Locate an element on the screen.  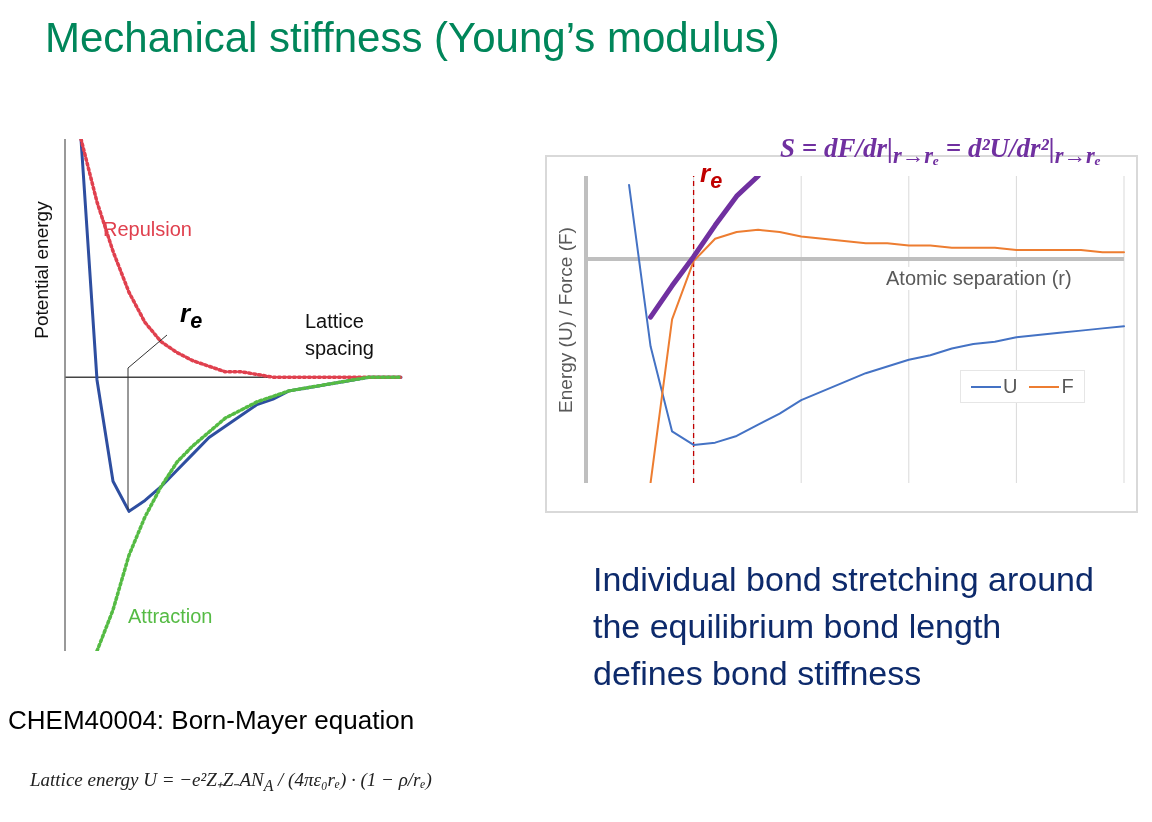
y-axis-title: Energy (U) / Force (F) is located at coordinates (566, 320).